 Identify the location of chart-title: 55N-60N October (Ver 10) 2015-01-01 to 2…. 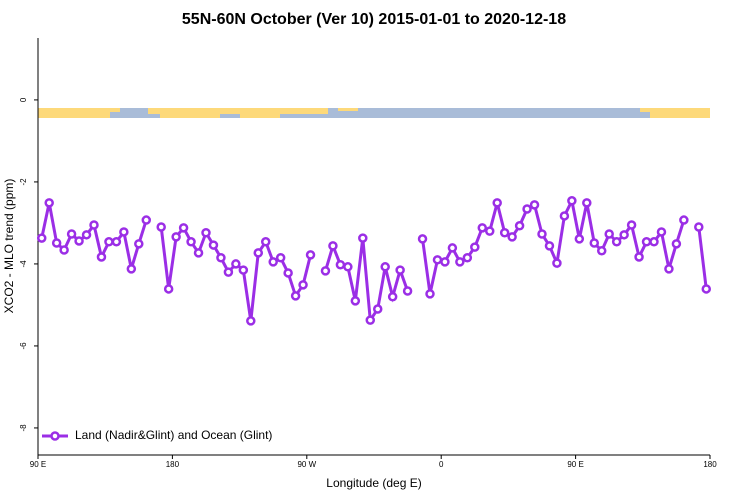
(374, 19).